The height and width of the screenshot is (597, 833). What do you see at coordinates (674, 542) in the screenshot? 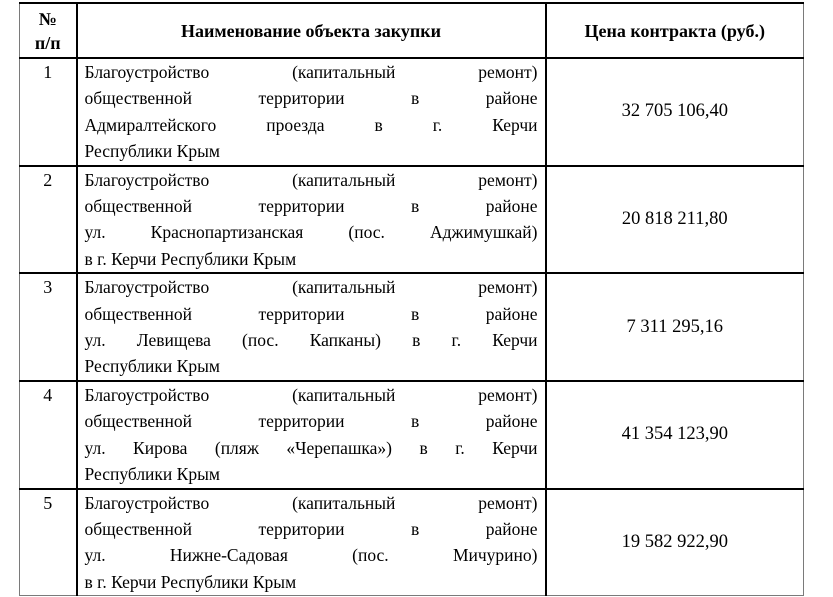
I see `contract-price-cell: 19 582 922,90` at bounding box center [674, 542].